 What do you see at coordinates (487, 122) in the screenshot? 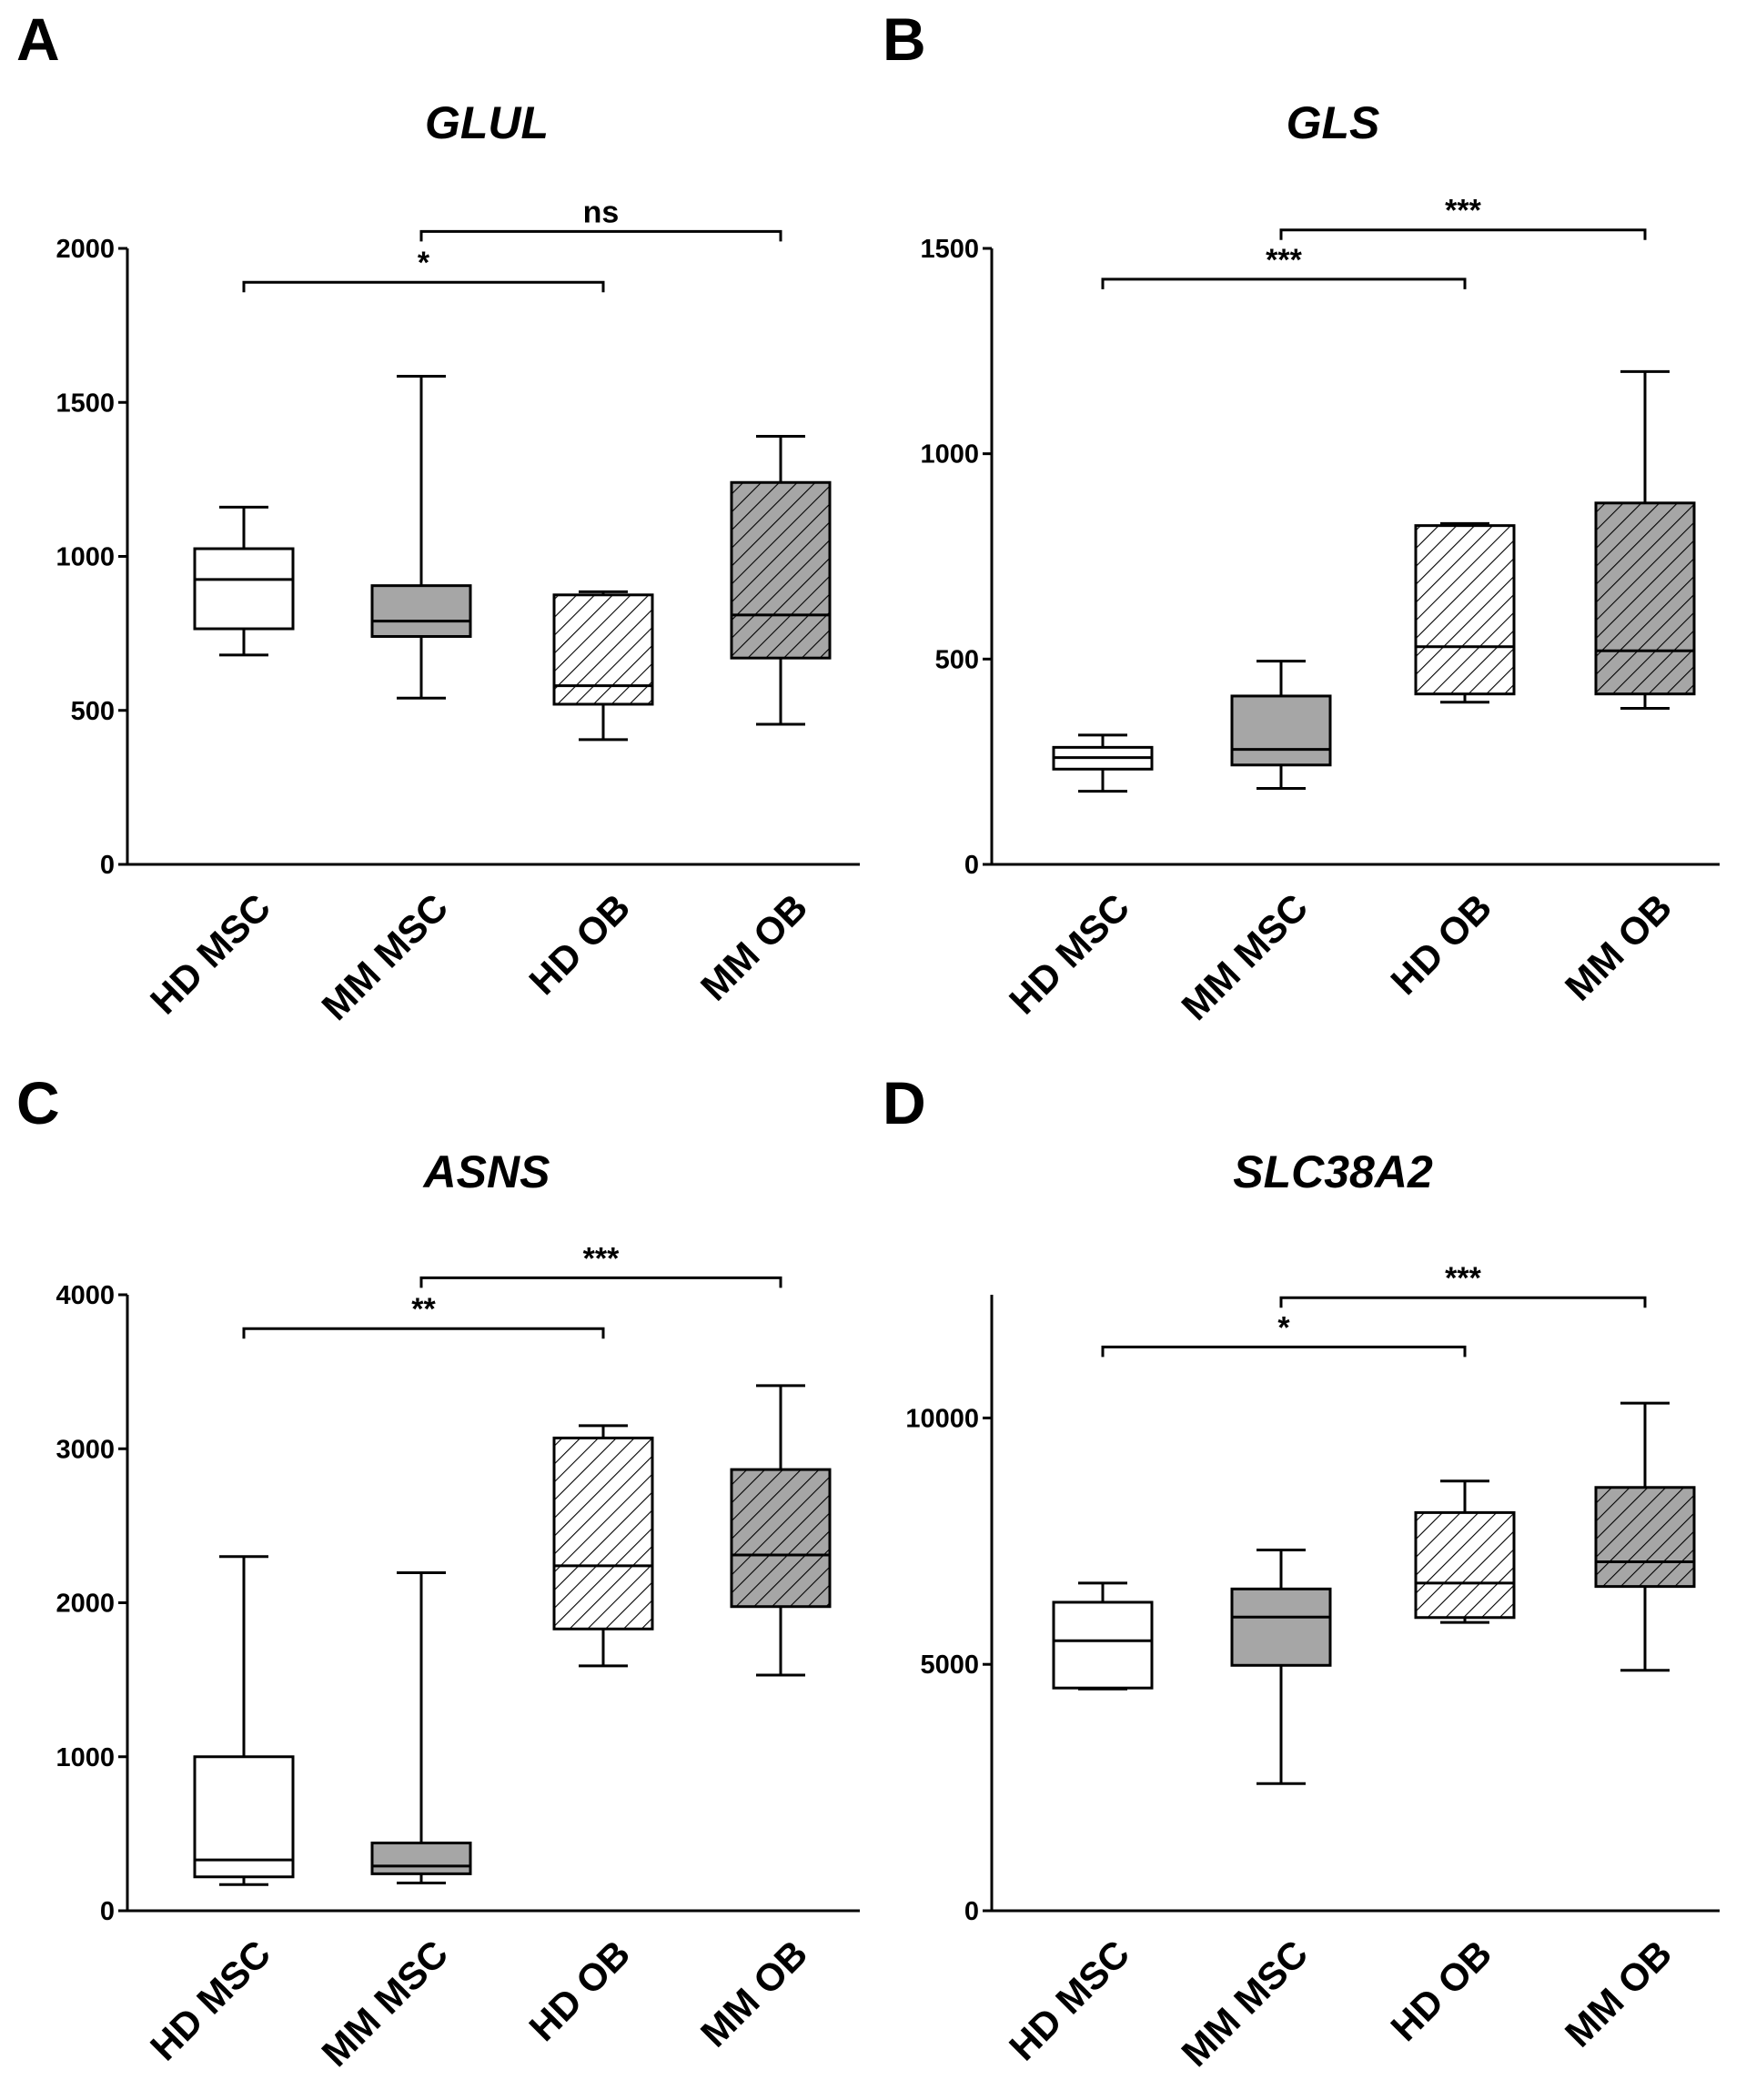
I see `chart-title: GLUL` at bounding box center [487, 122].